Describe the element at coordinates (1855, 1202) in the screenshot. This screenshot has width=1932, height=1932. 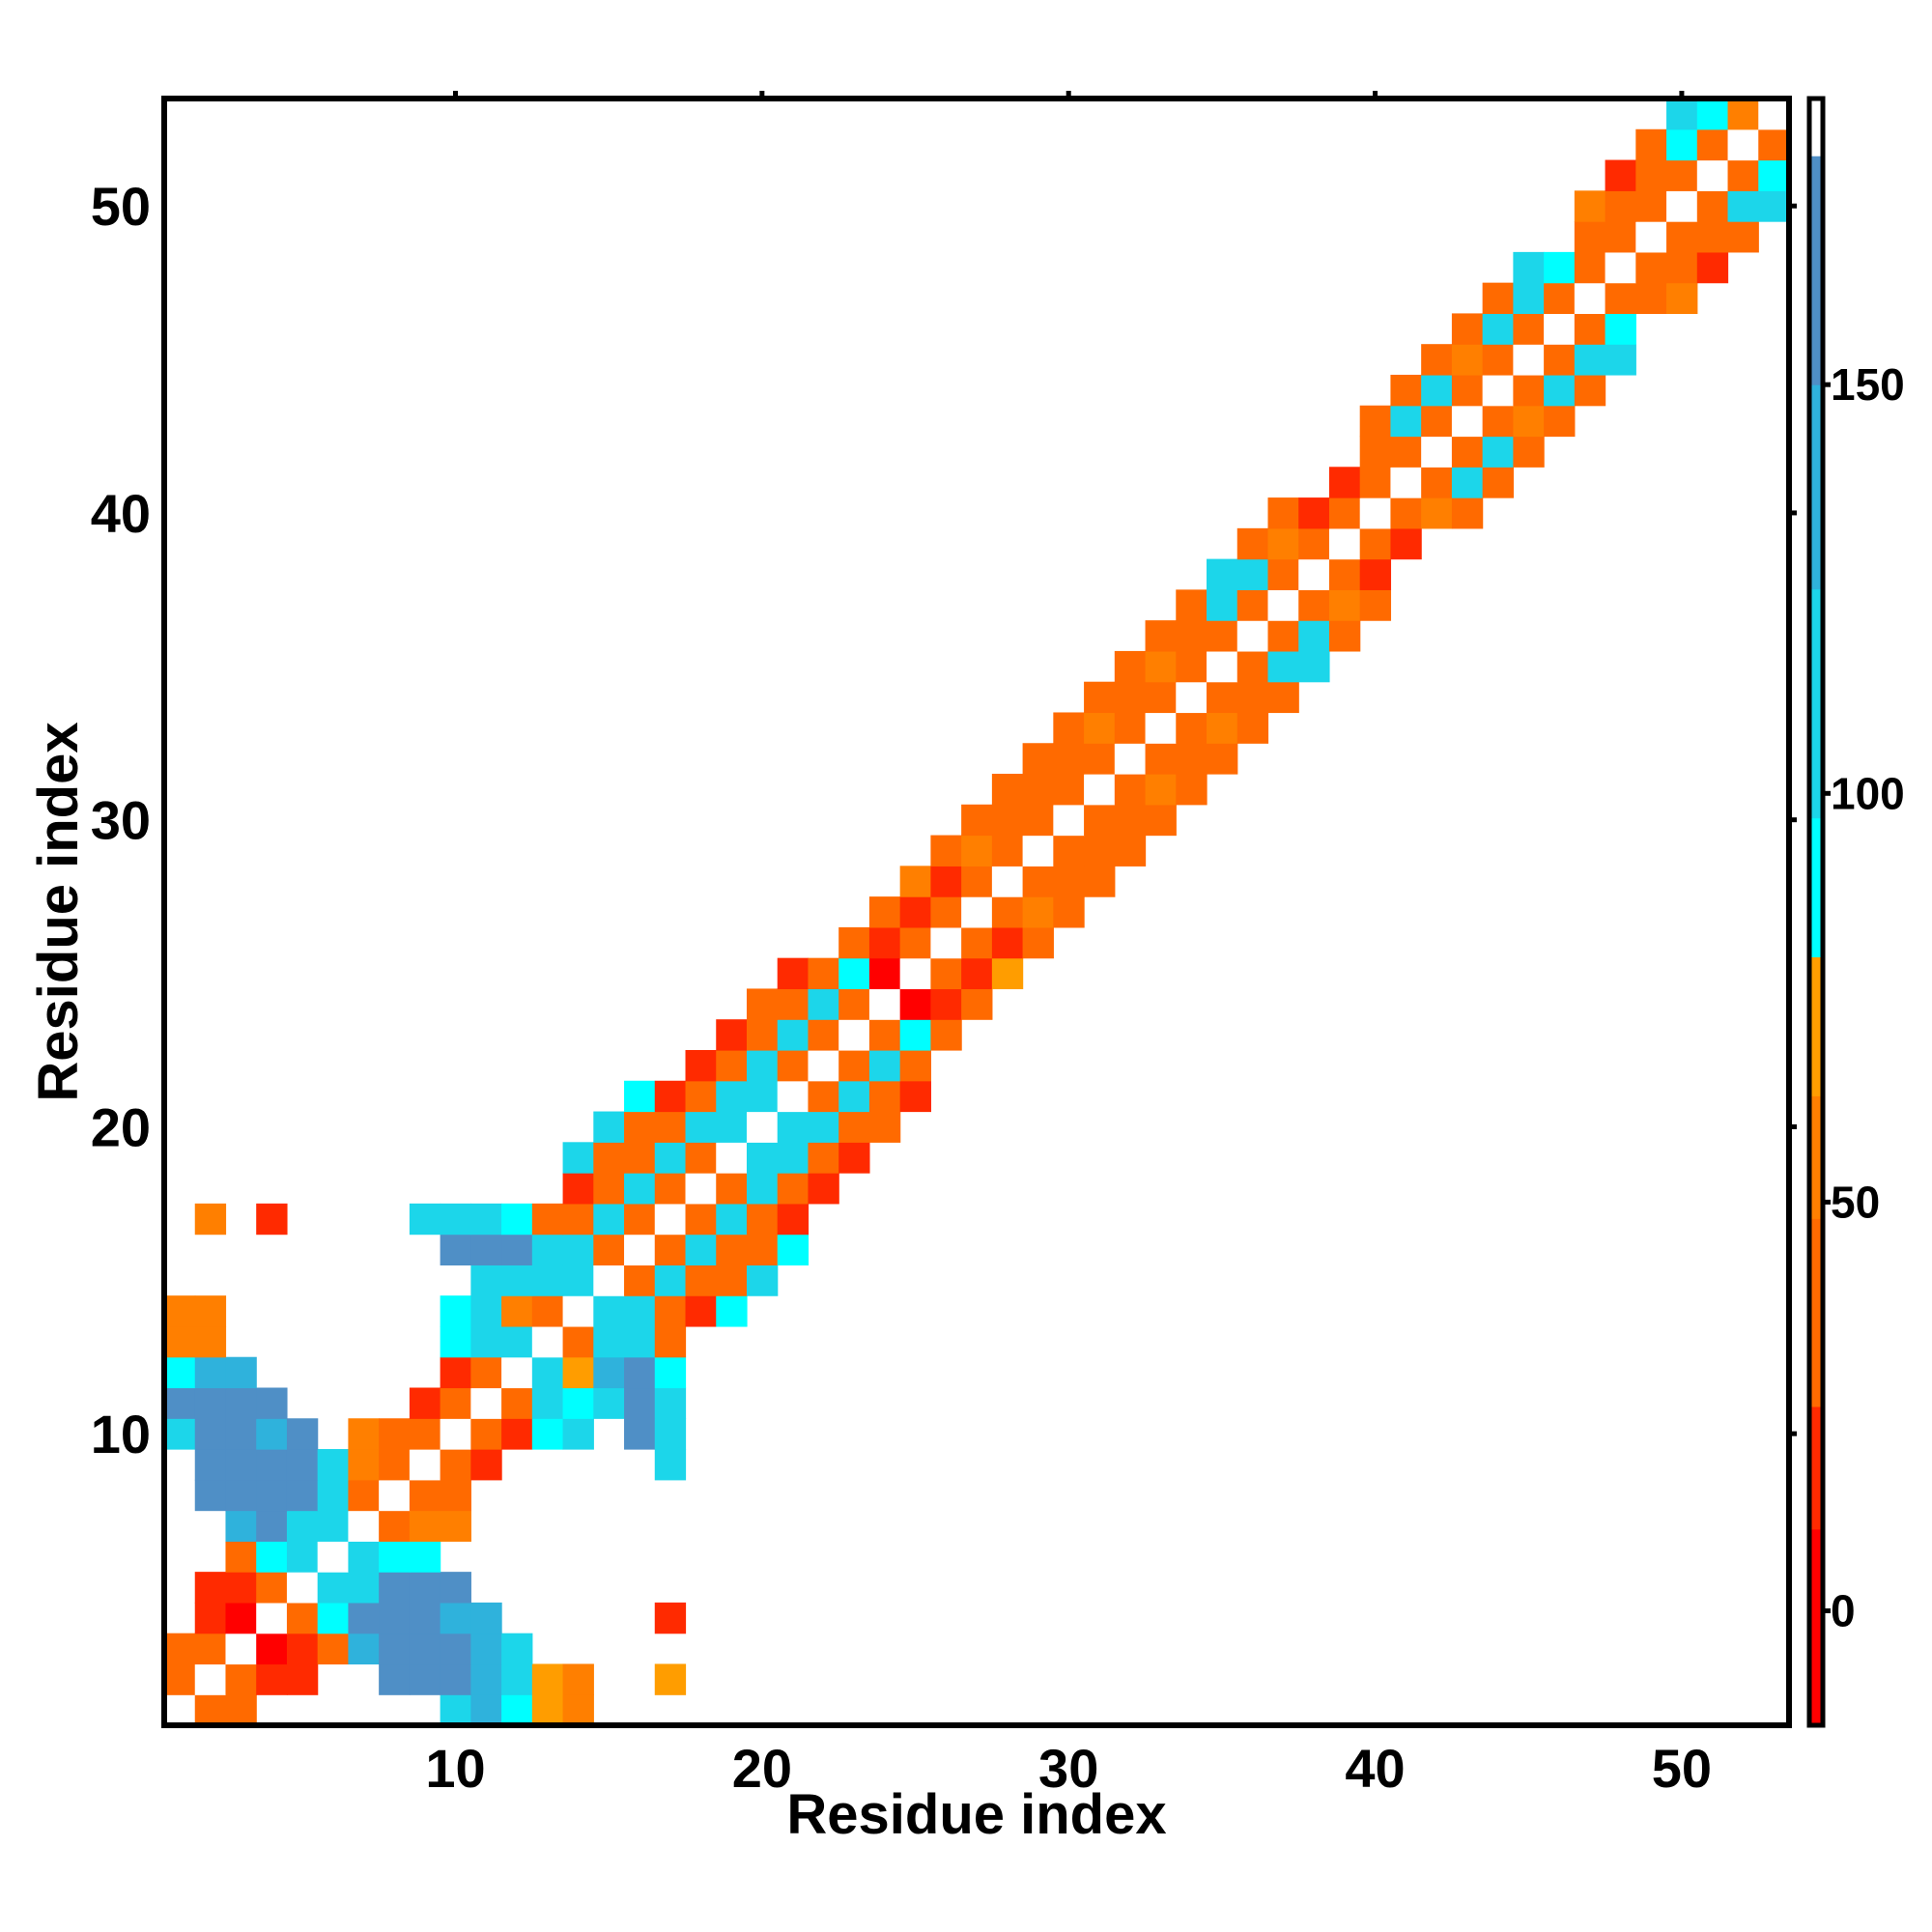
I see `colorbar-tick-label: 50` at that location.